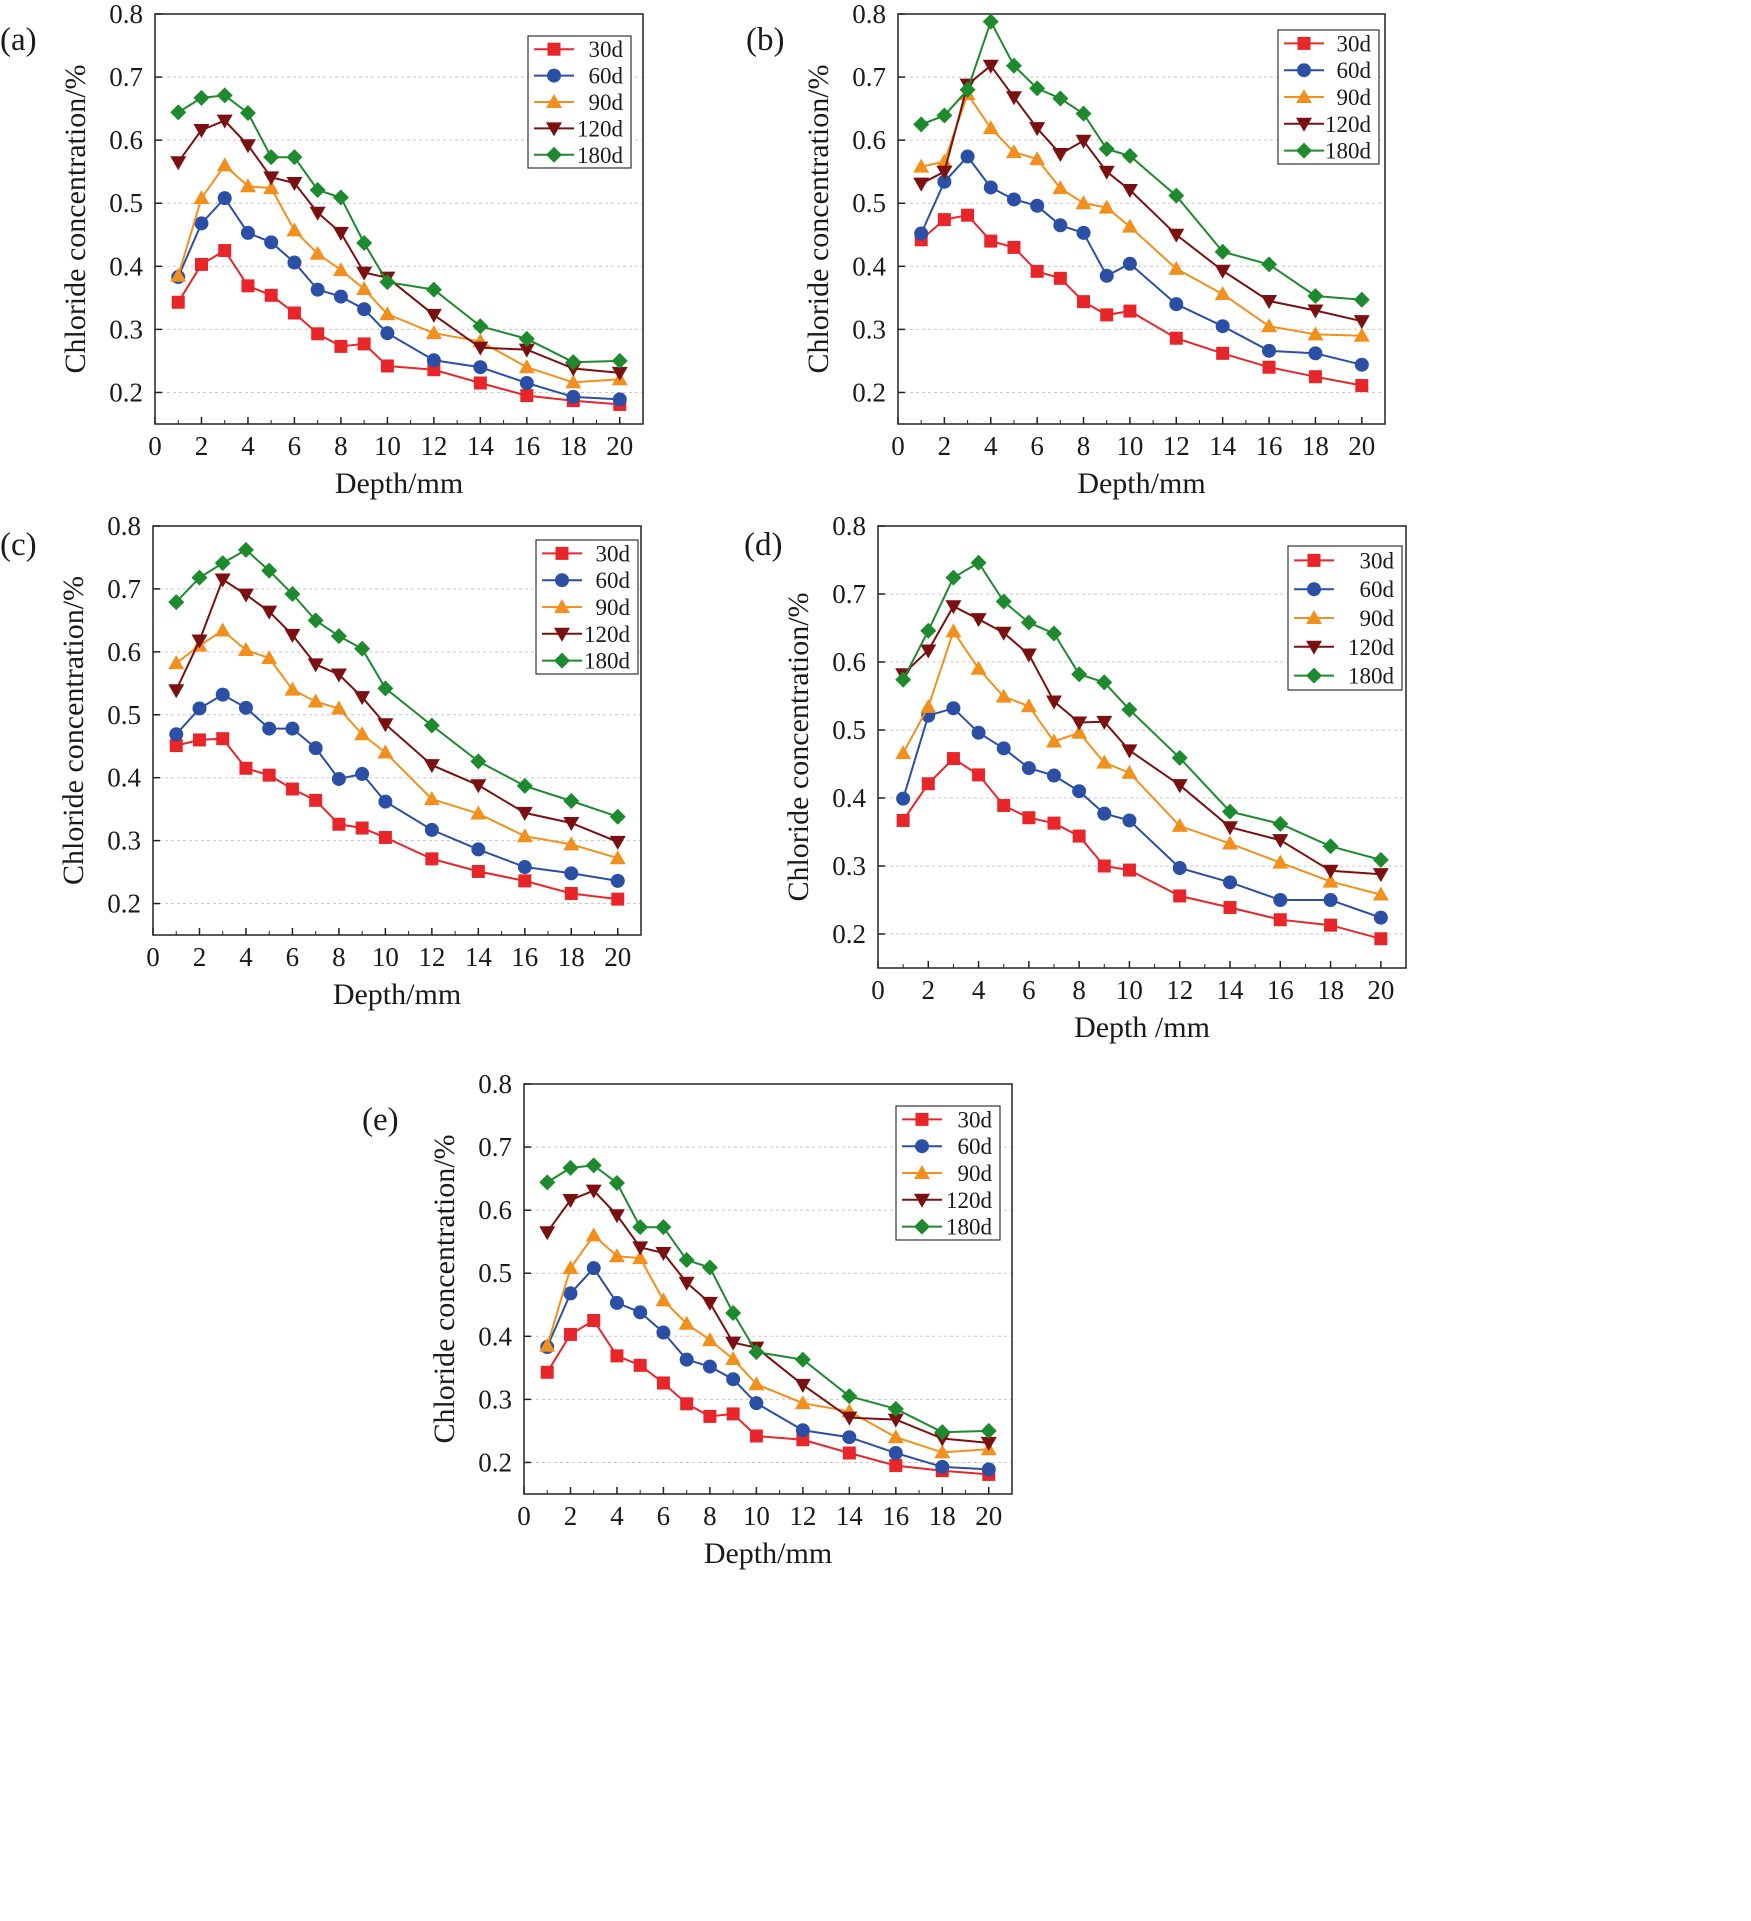  I want to click on x-tick-label: 2, so click(945, 446).